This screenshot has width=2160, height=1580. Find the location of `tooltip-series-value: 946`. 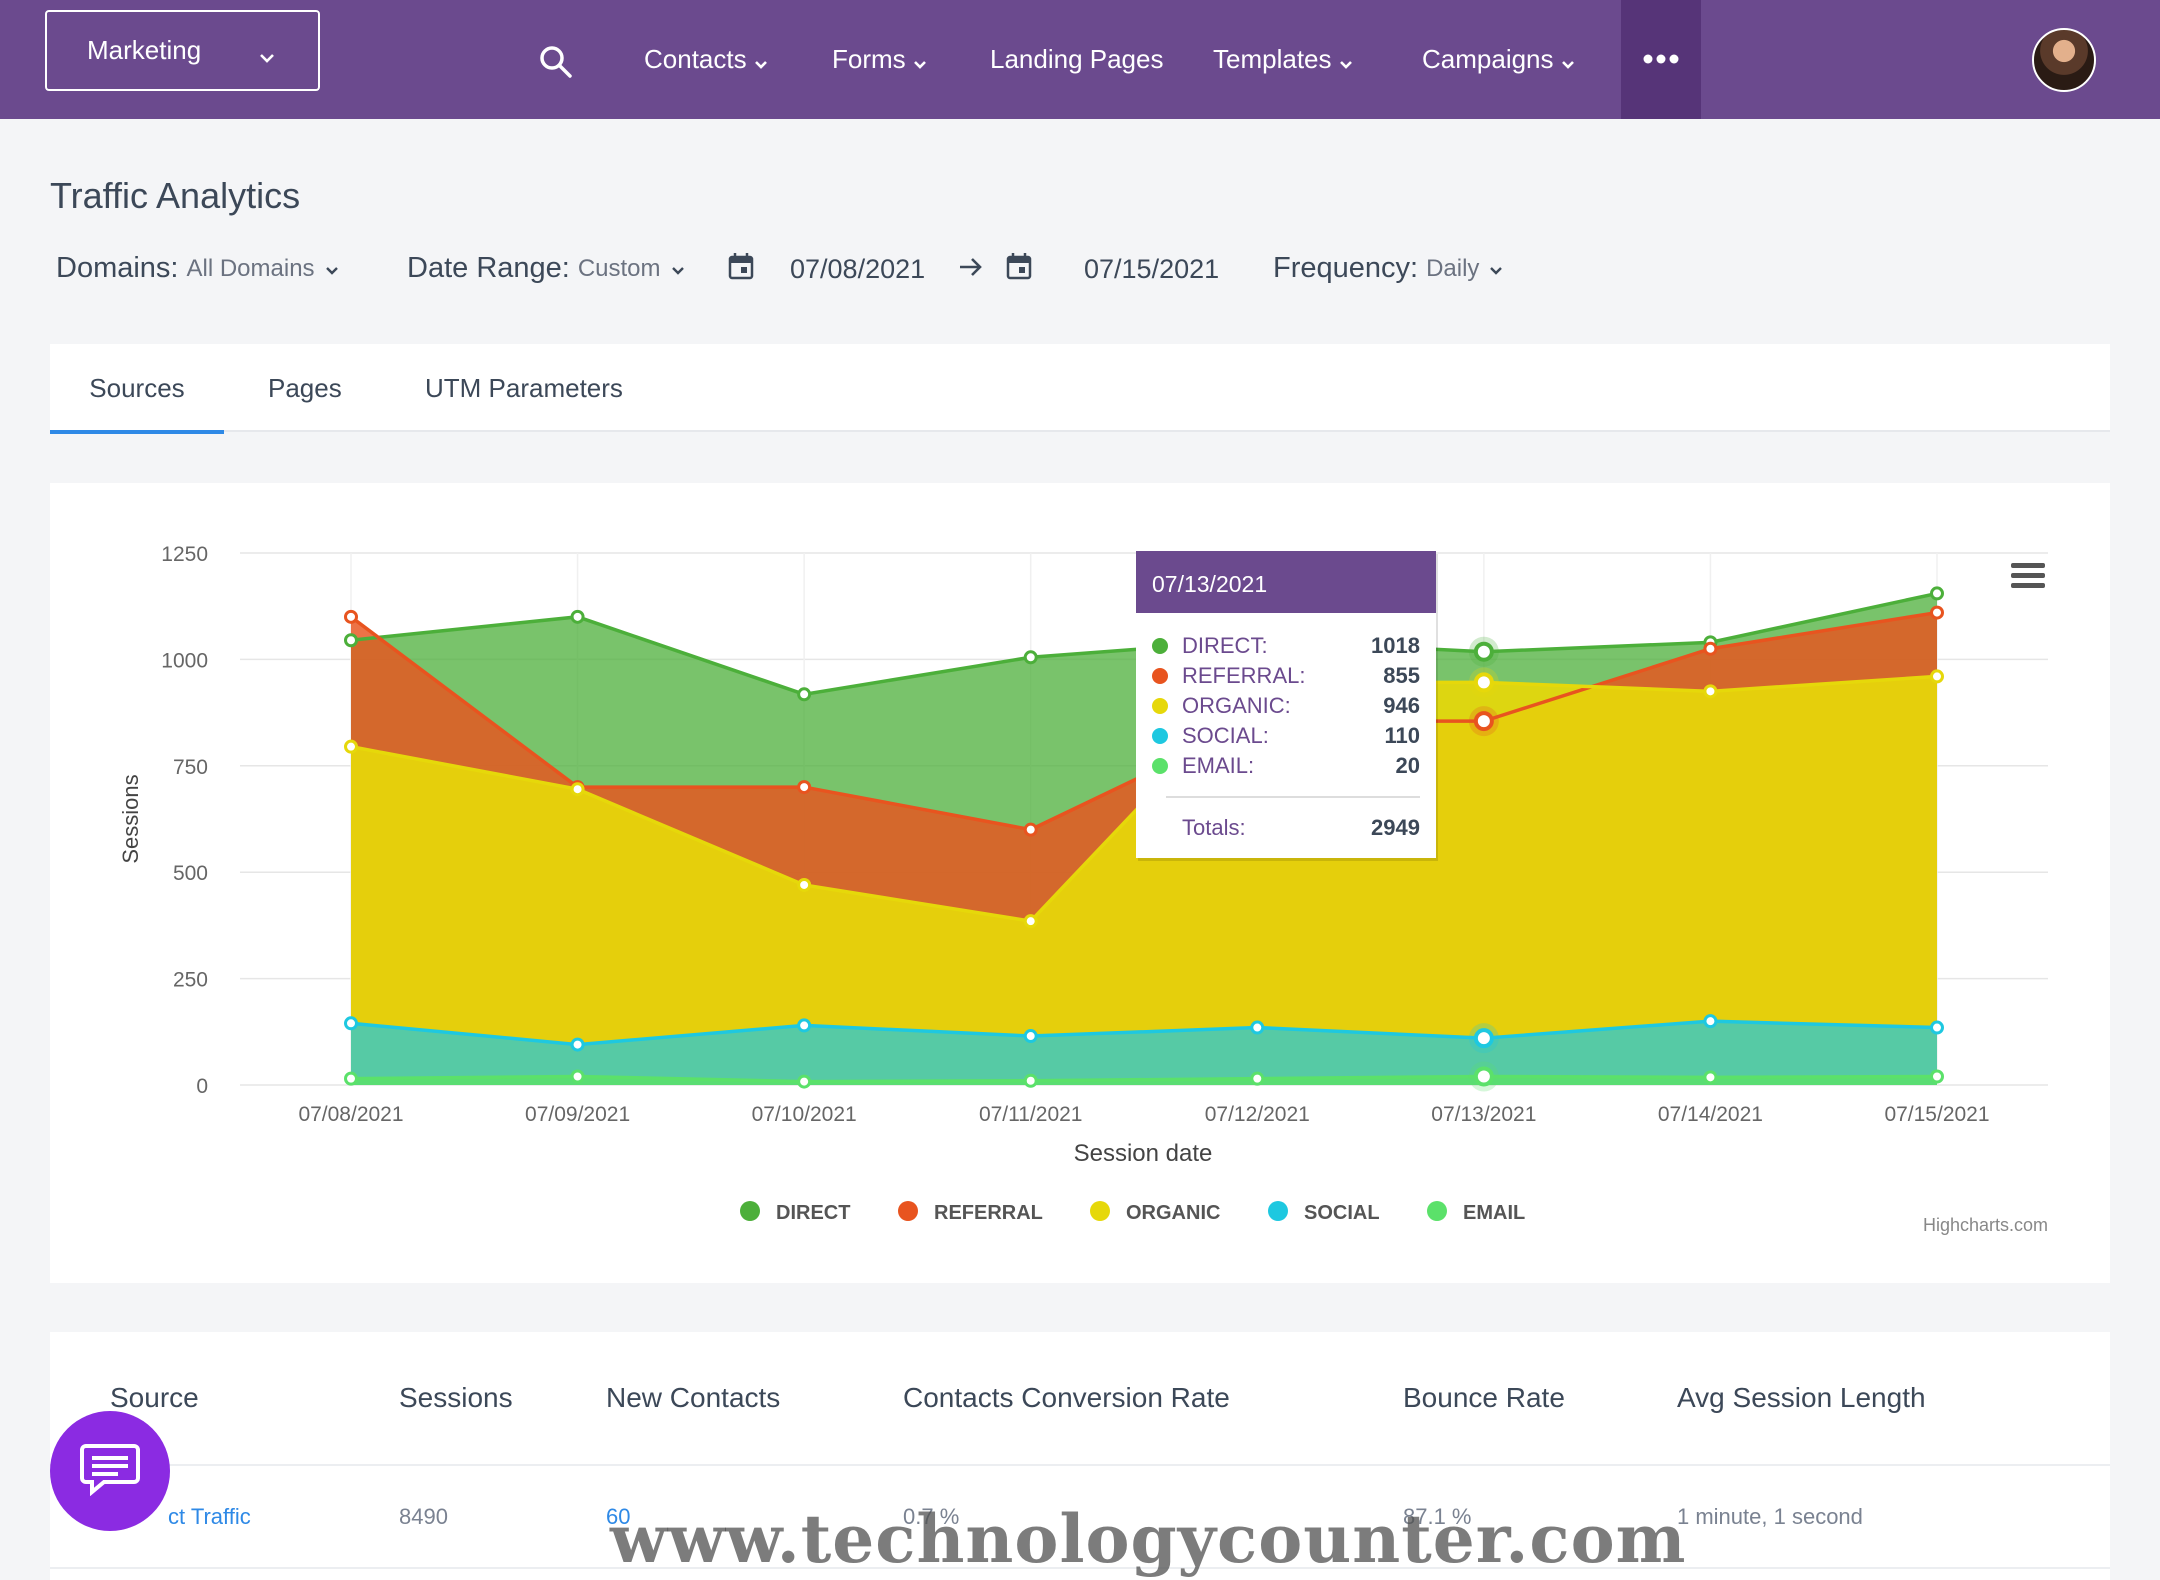

tooltip-series-value: 946 is located at coordinates (1401, 705).